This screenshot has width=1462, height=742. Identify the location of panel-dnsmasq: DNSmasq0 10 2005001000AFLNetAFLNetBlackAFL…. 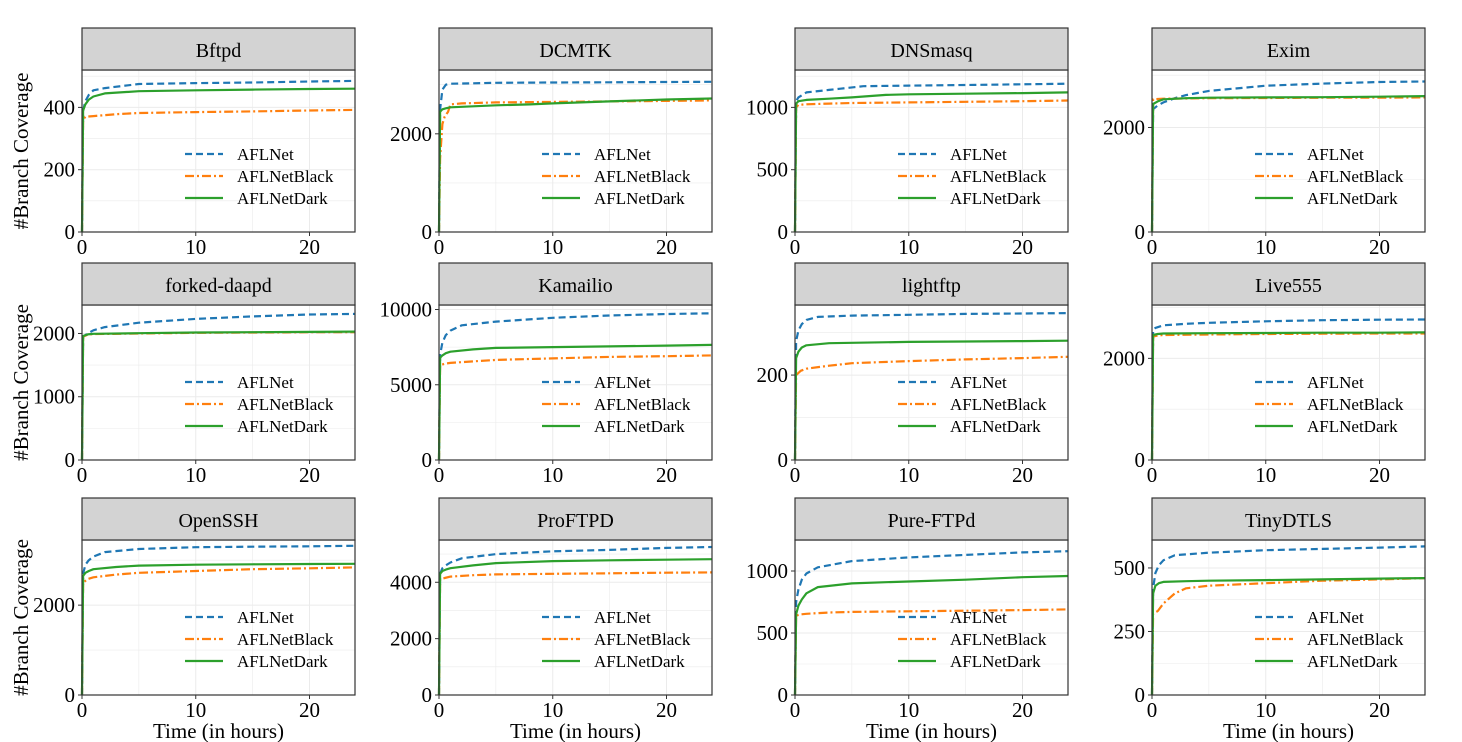
(907, 143).